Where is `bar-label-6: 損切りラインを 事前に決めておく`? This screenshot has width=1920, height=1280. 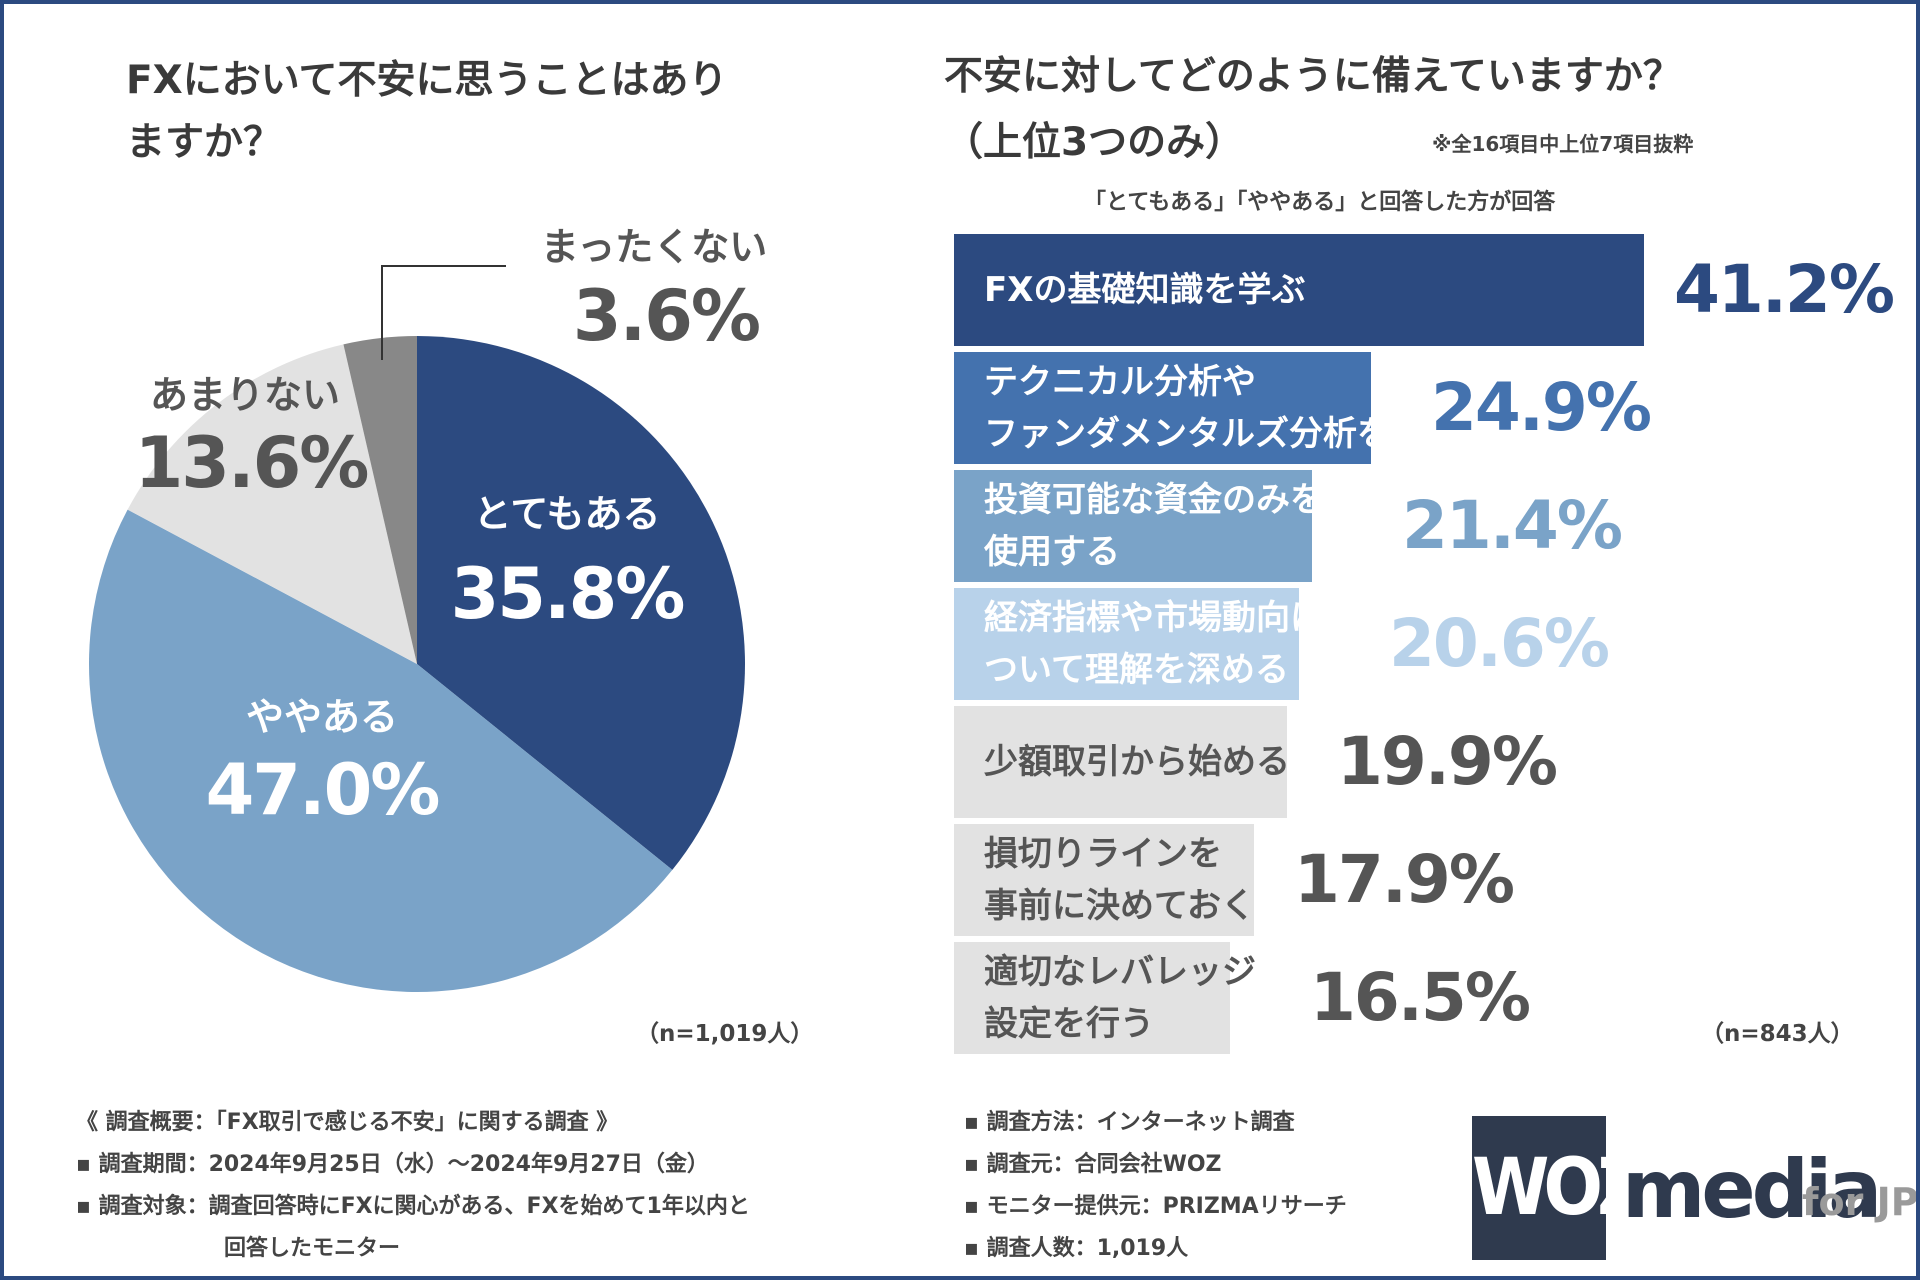 bar-label-6: 損切りラインを 事前に決めておく is located at coordinates (1119, 880).